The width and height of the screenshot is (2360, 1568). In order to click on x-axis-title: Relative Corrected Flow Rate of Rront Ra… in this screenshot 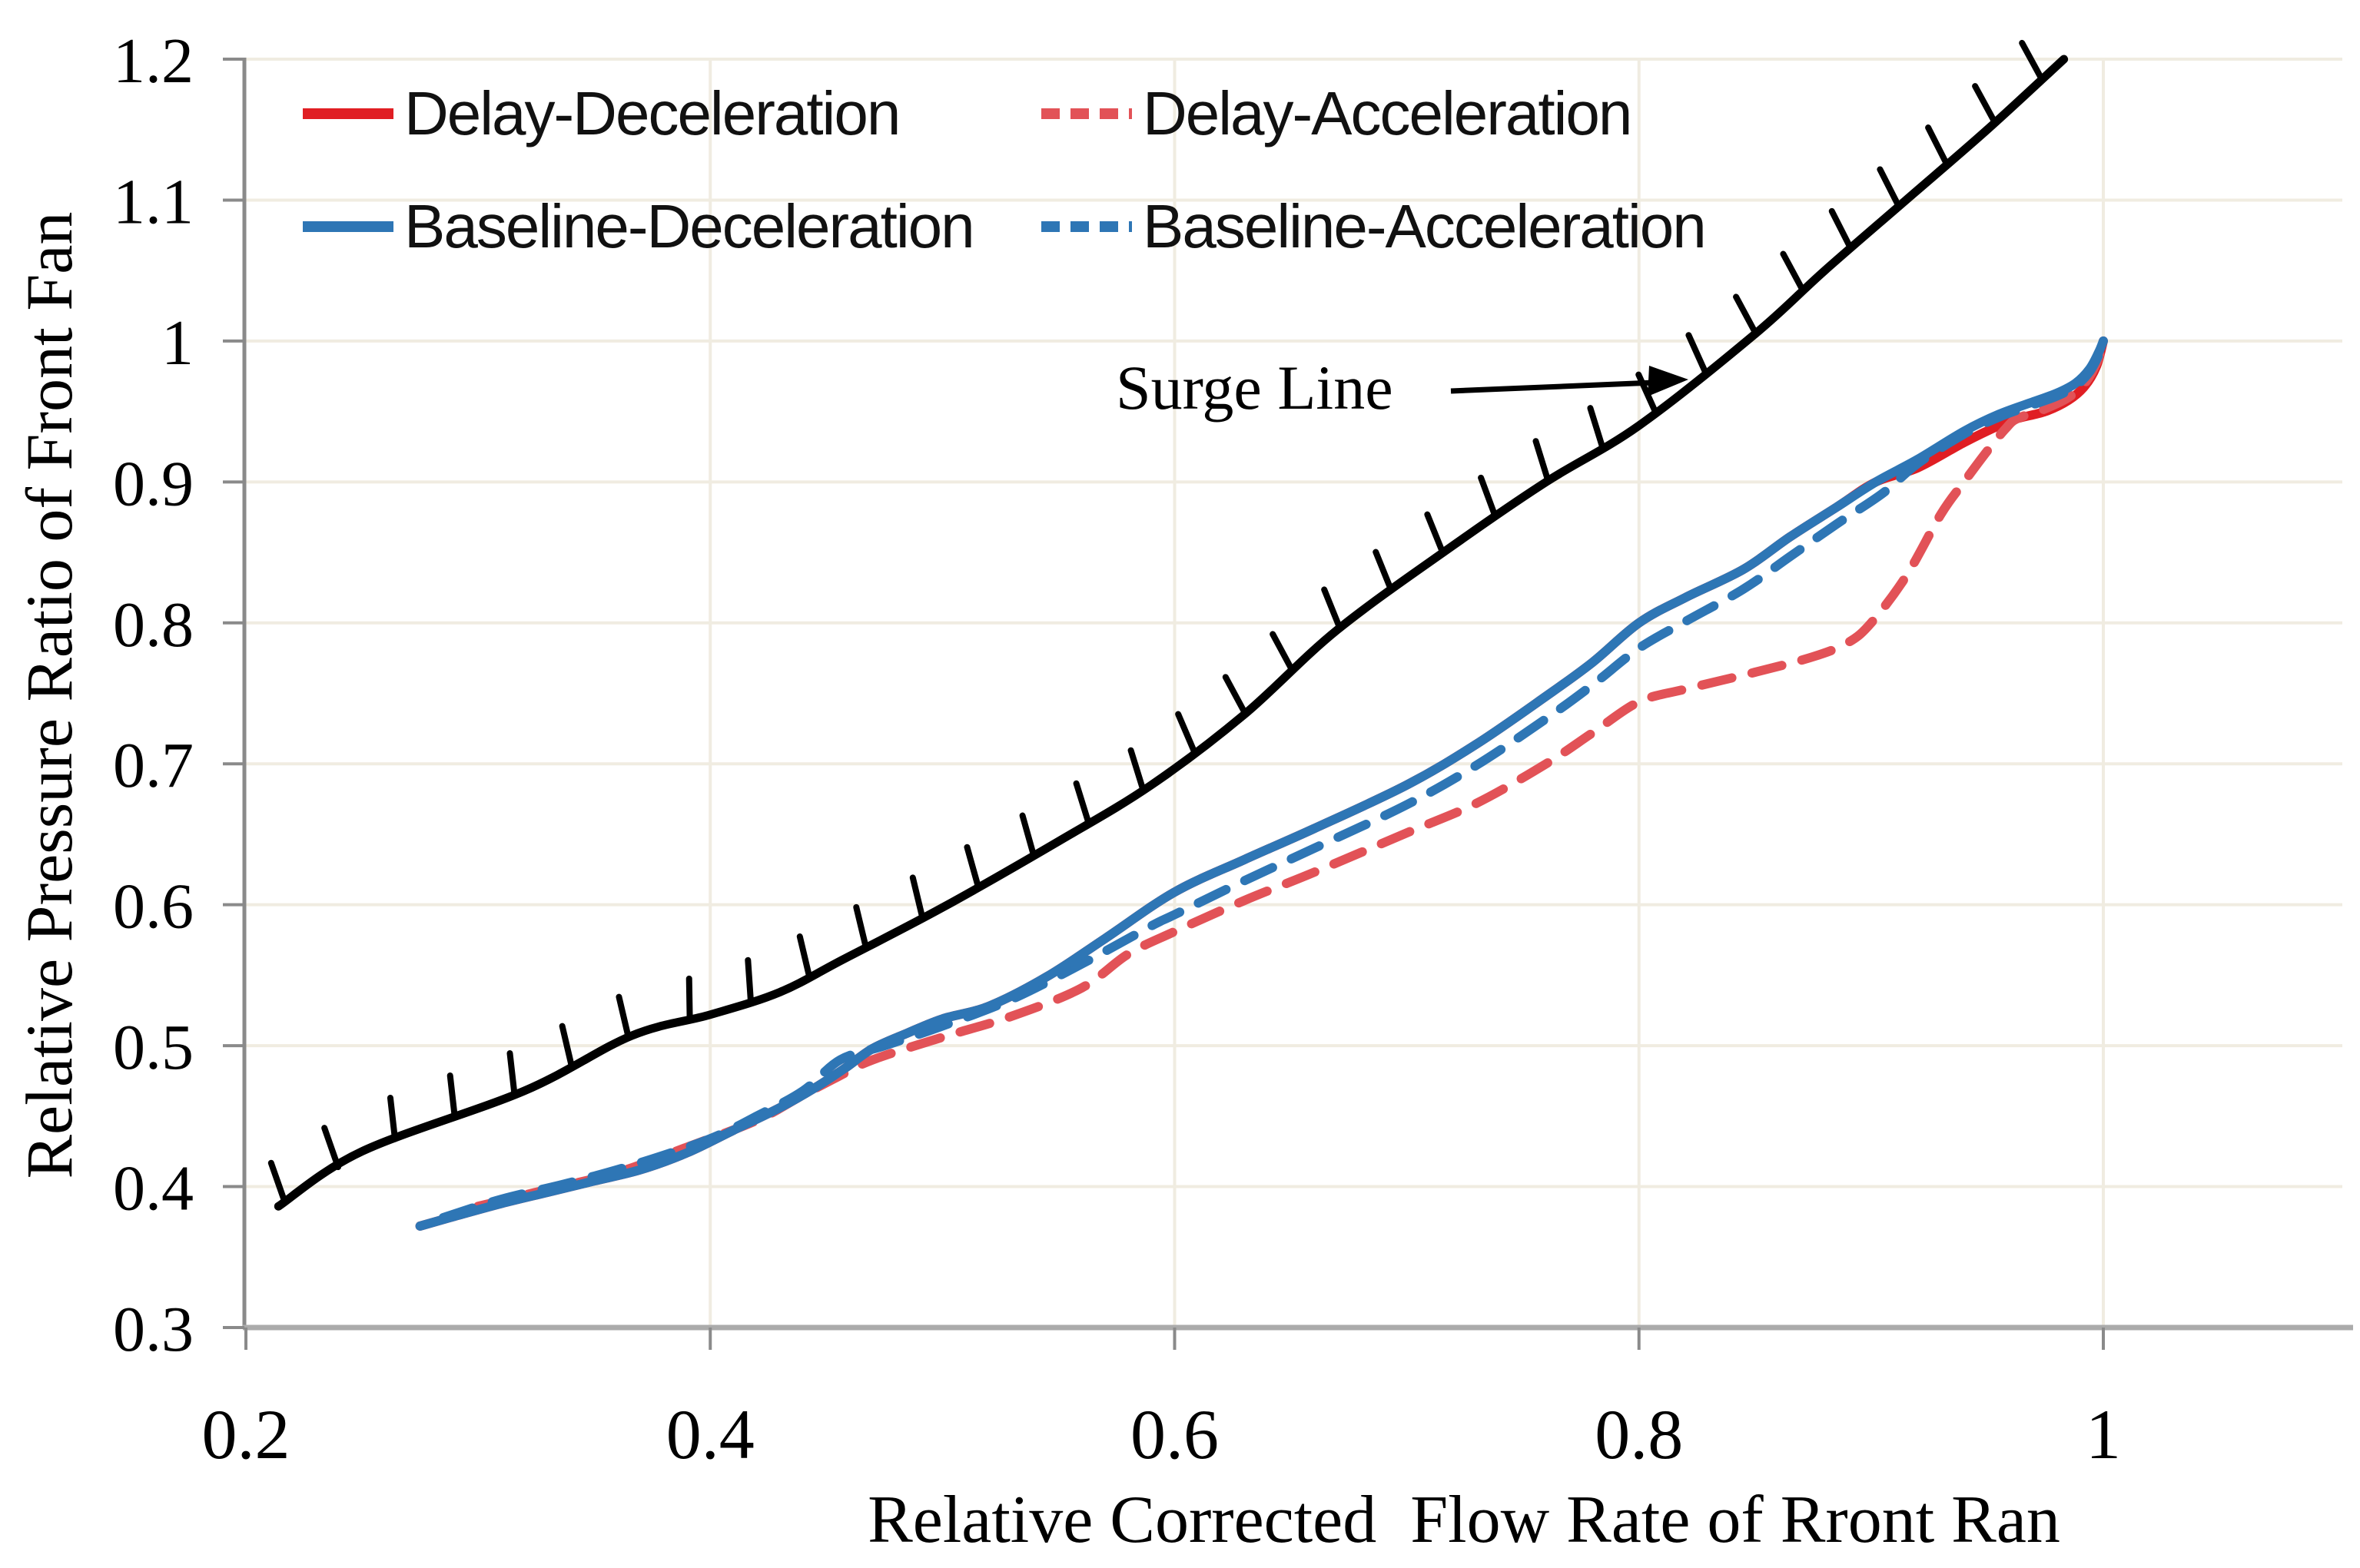, I will do `click(1464, 1520)`.